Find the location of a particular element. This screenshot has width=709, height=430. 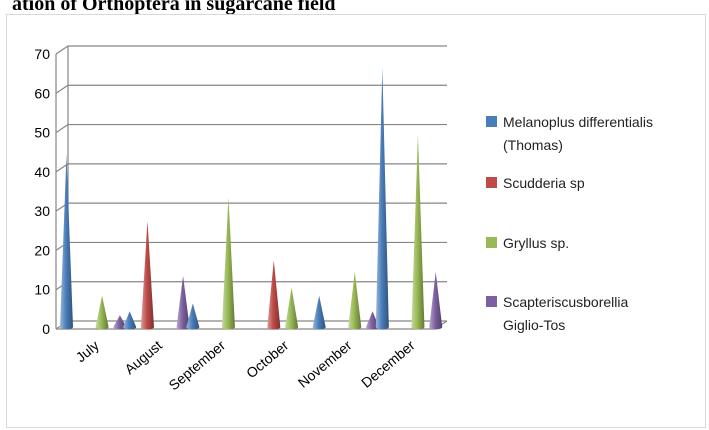

x-tick-label: November is located at coordinates (325, 364).